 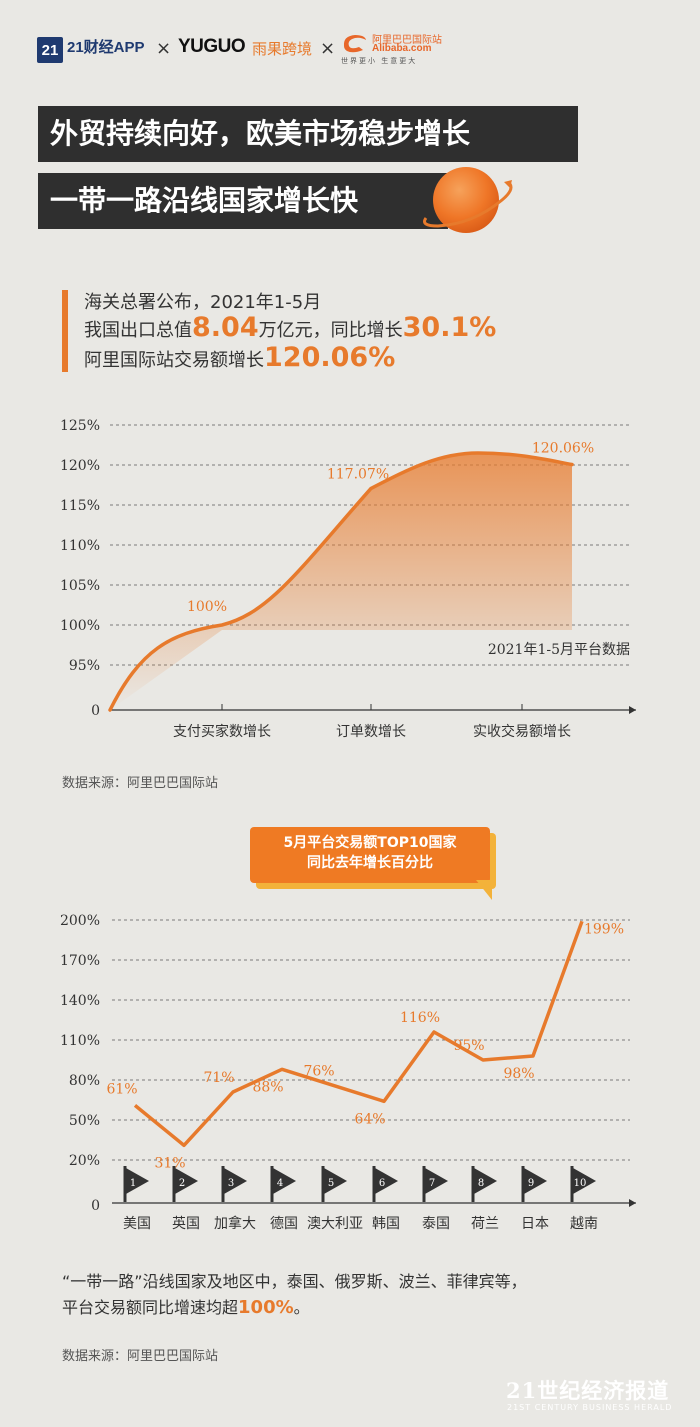 I want to click on chart1-y-tick-label: 95%, so click(x=84, y=666).